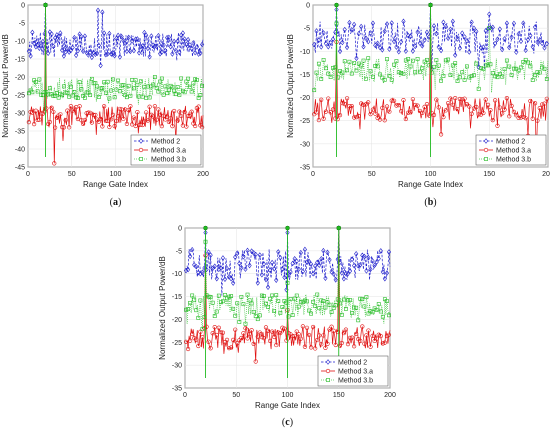  What do you see at coordinates (355, 381) in the screenshot?
I see `legend-entry: Method 3.b` at bounding box center [355, 381].